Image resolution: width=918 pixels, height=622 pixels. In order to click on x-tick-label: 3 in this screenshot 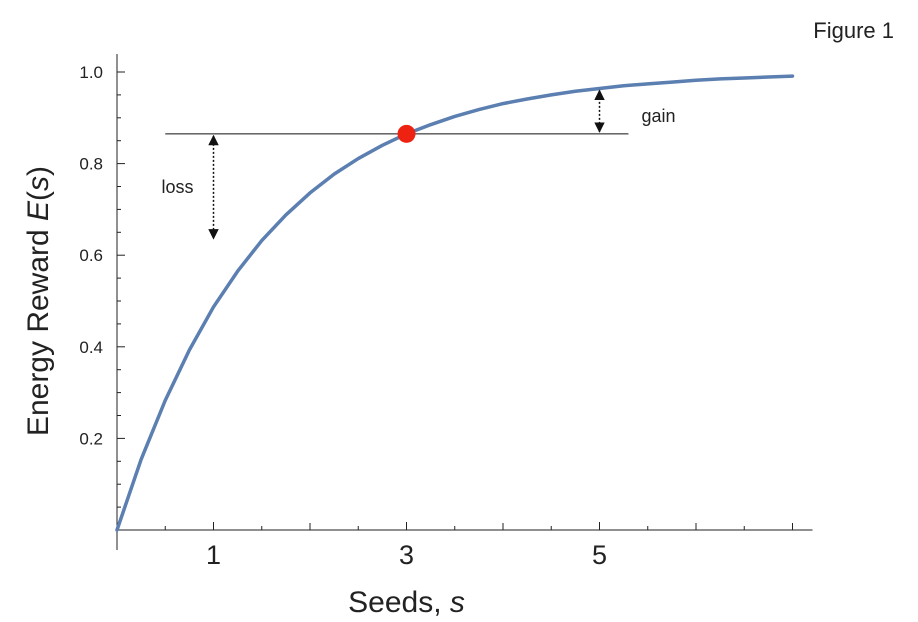, I will do `click(406, 555)`.